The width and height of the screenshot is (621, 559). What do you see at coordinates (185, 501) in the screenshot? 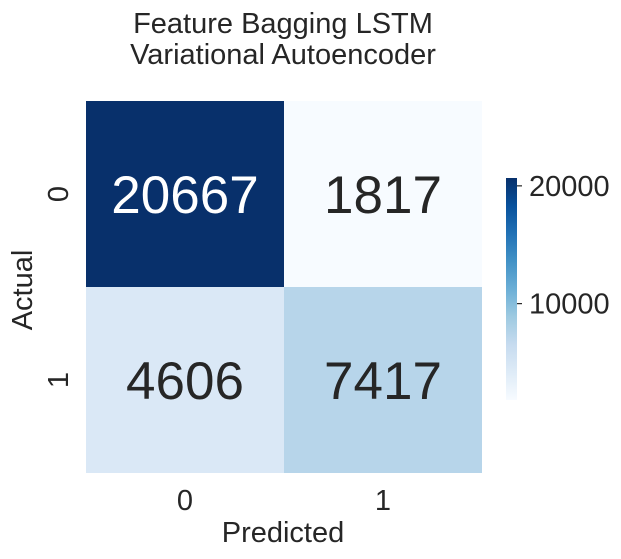
I see `x-tick-label-0: 0` at bounding box center [185, 501].